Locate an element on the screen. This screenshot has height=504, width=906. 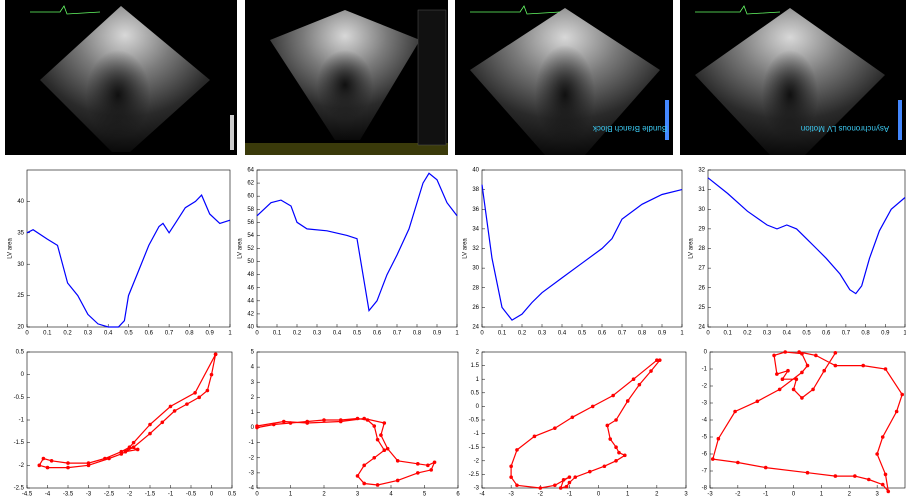
y-tick-label: 25 is located at coordinates (20, 296).